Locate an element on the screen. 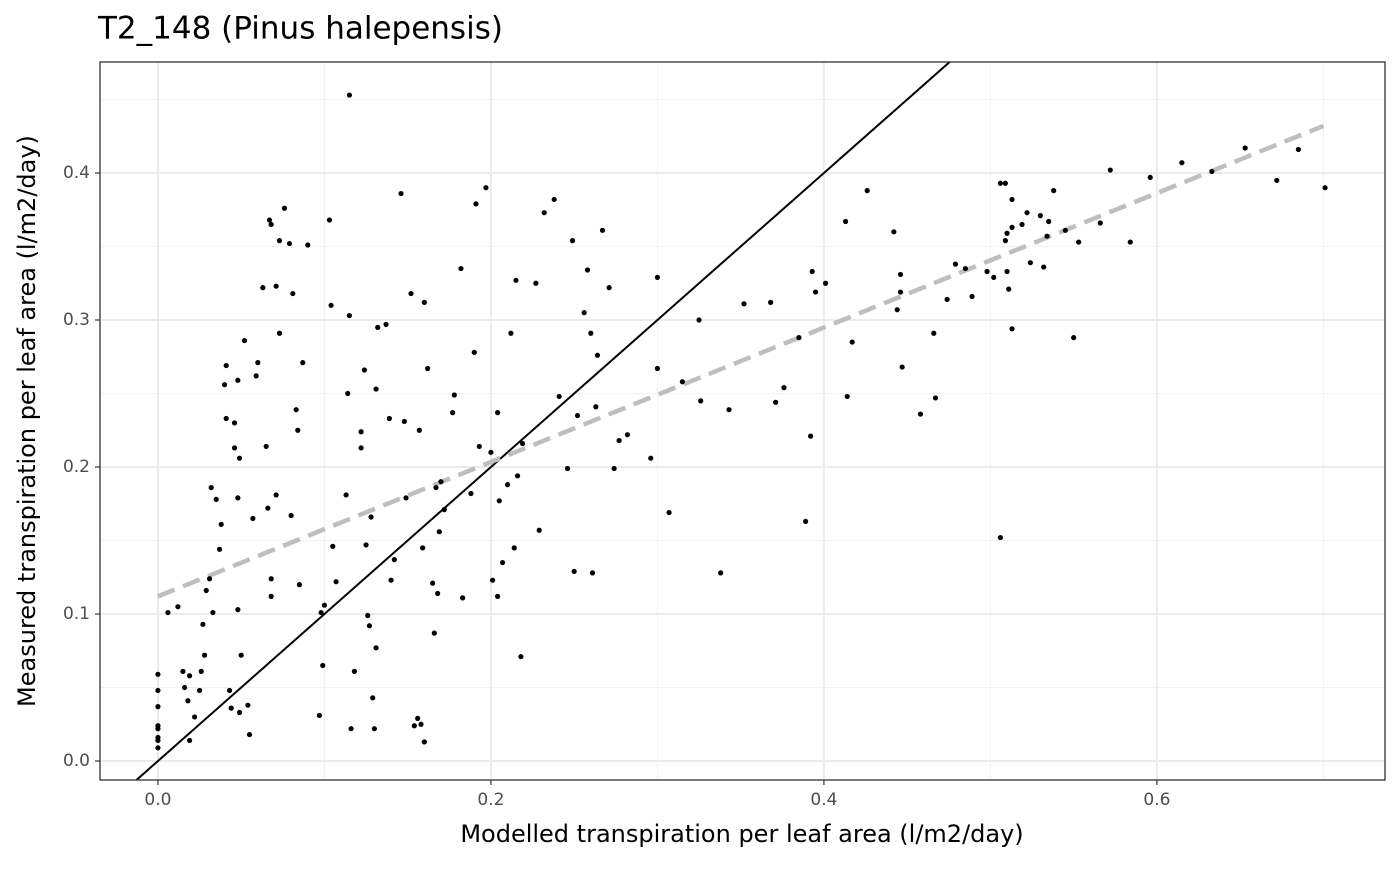  y-tick-label: 0.2 is located at coordinates (76, 467).